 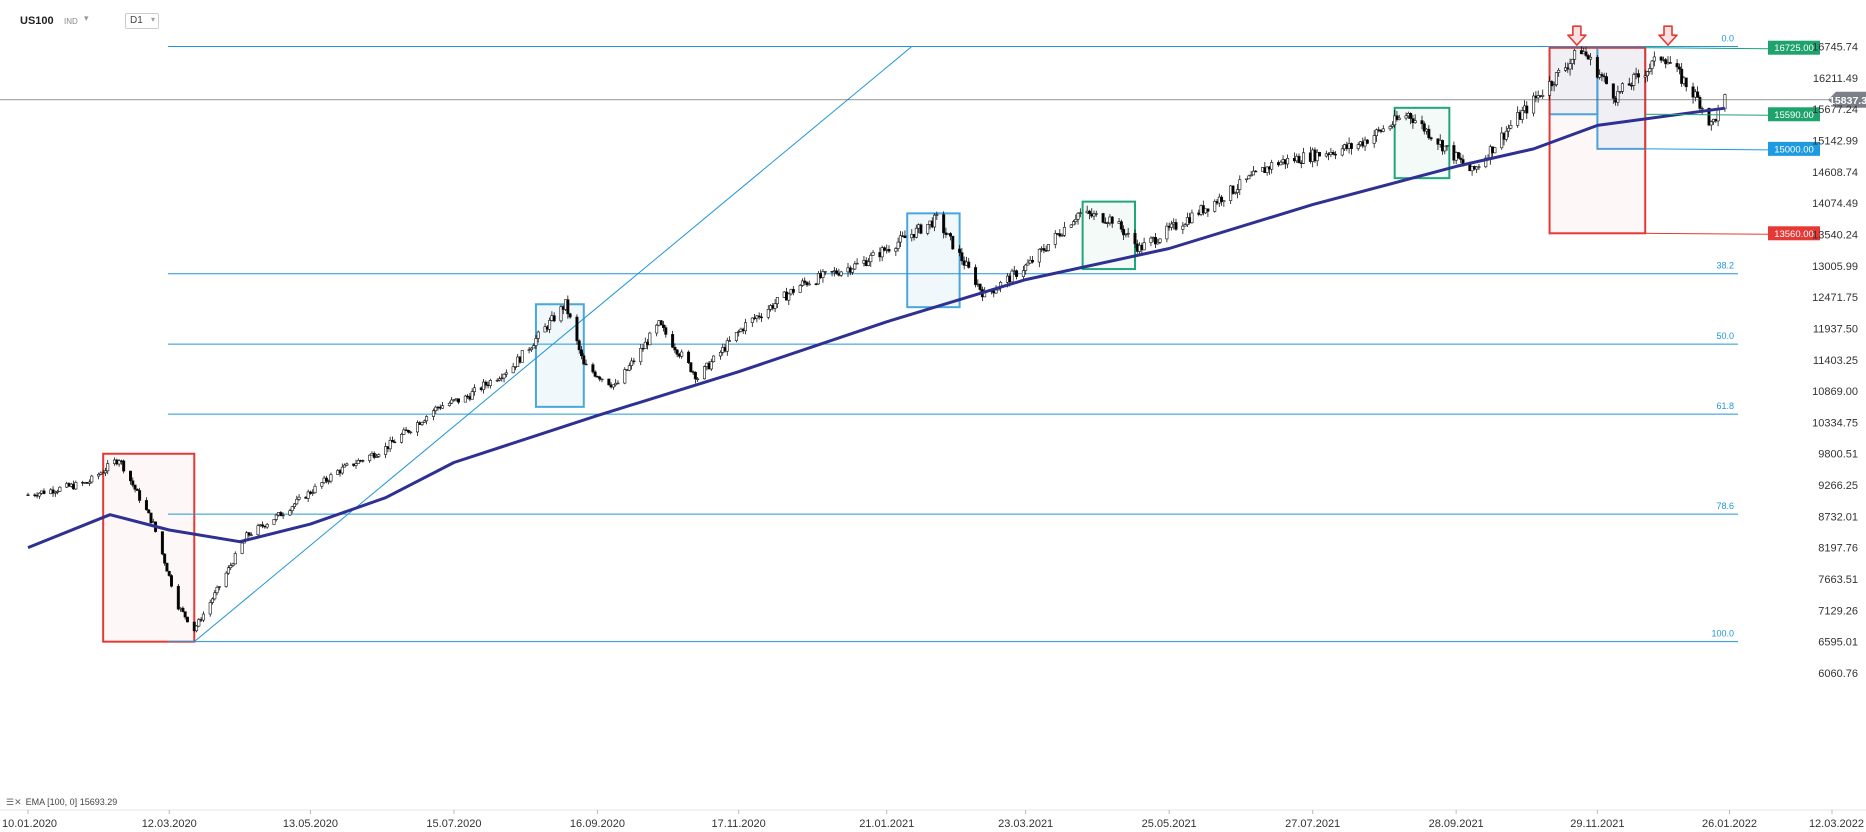 I want to click on timeframe-selector: D1 ▾, so click(x=142, y=21).